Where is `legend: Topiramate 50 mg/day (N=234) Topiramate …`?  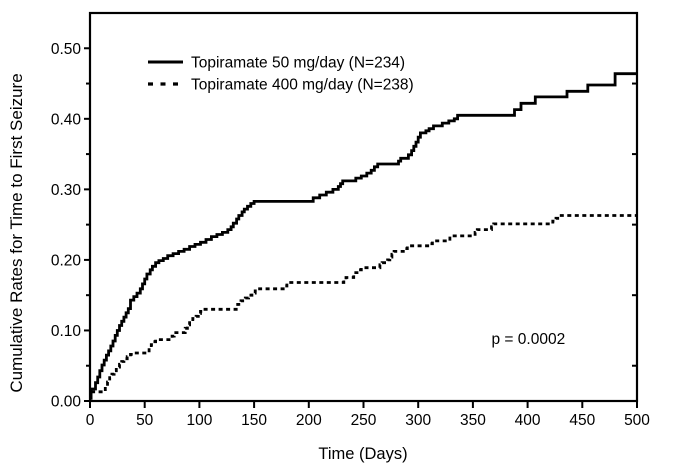 legend: Topiramate 50 mg/day (N=234) Topiramate … is located at coordinates (281, 74).